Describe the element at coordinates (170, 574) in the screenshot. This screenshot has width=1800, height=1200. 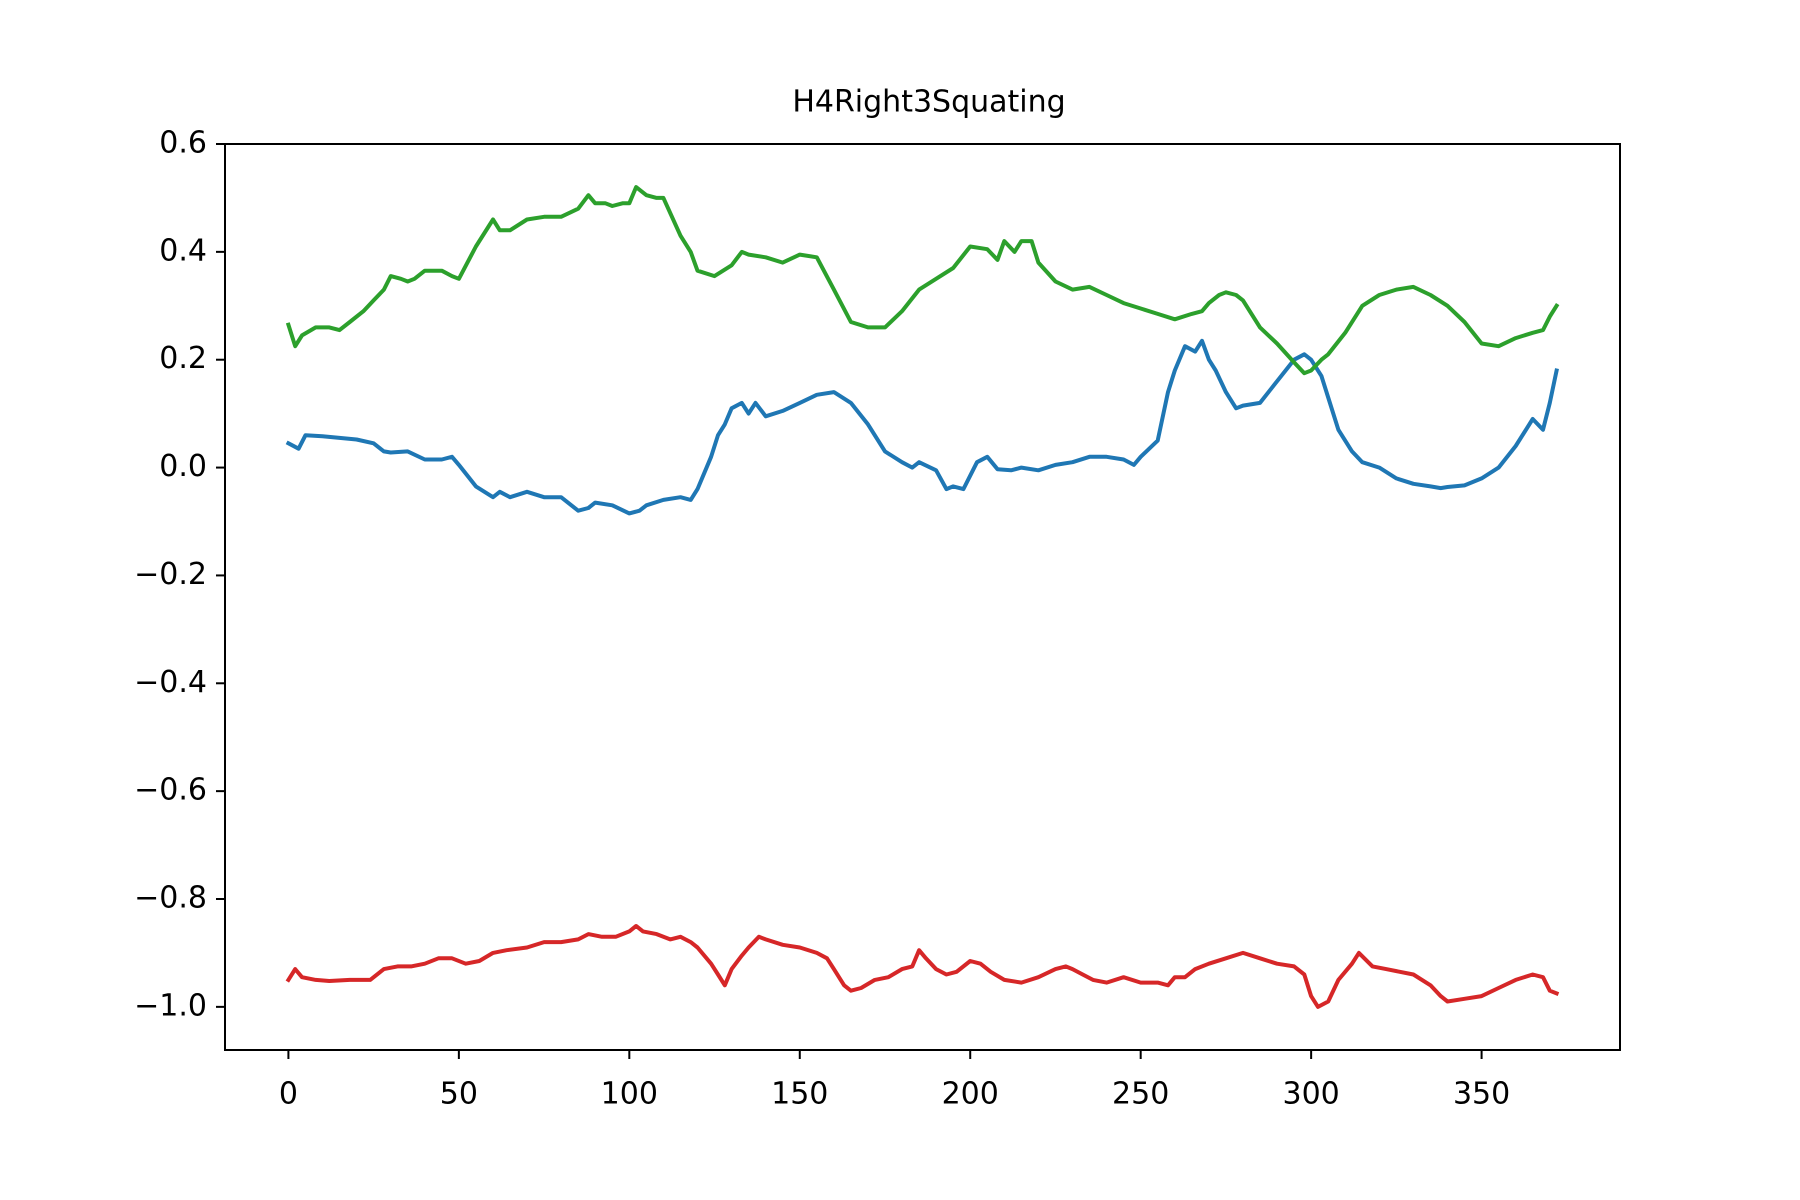
I see `y-tick-label: −0.2` at that location.